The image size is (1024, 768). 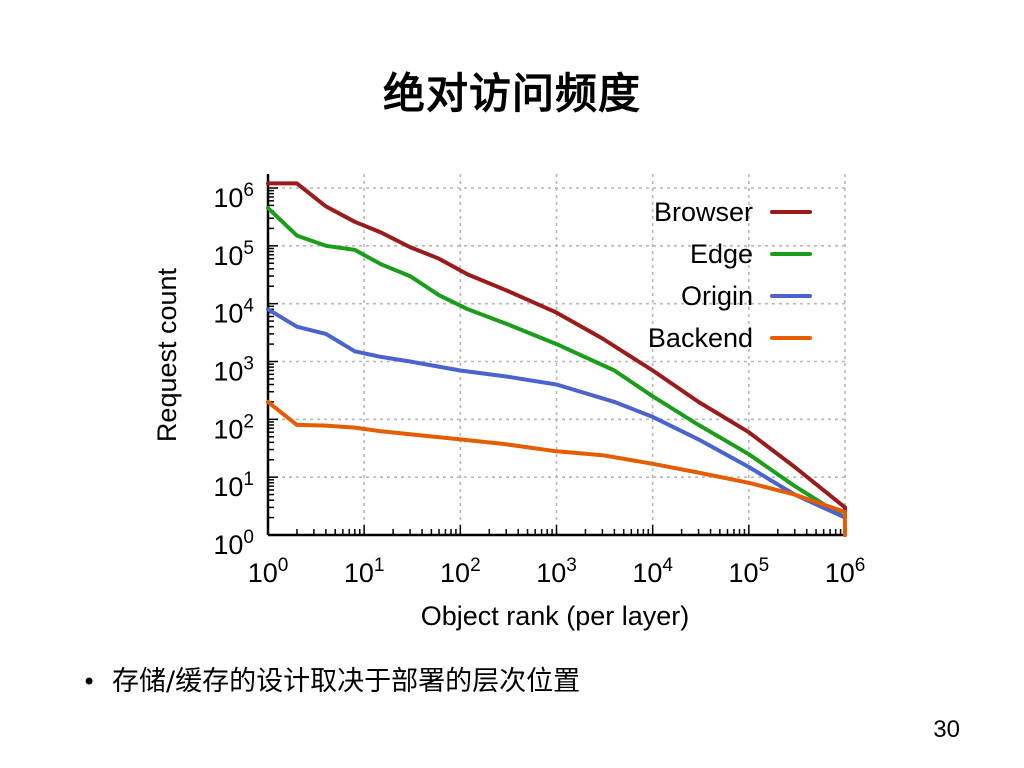 I want to click on y-tick-label: 10³, so click(x=233, y=370).